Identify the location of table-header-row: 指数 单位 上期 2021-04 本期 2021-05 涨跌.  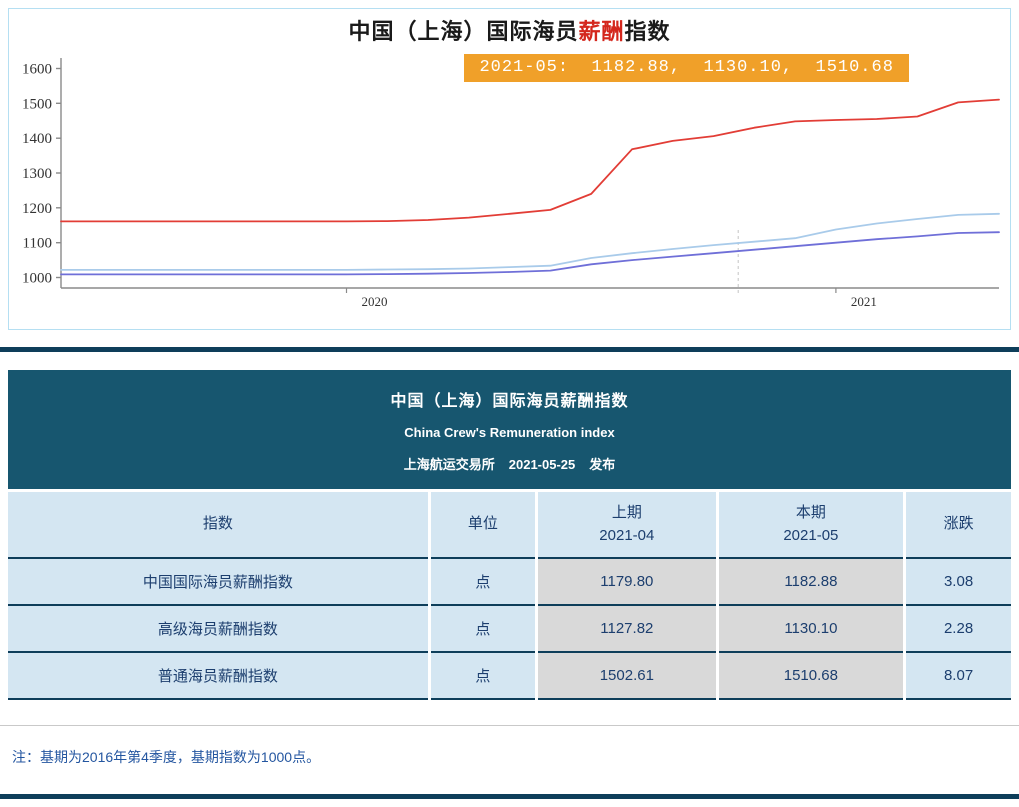
(509, 524).